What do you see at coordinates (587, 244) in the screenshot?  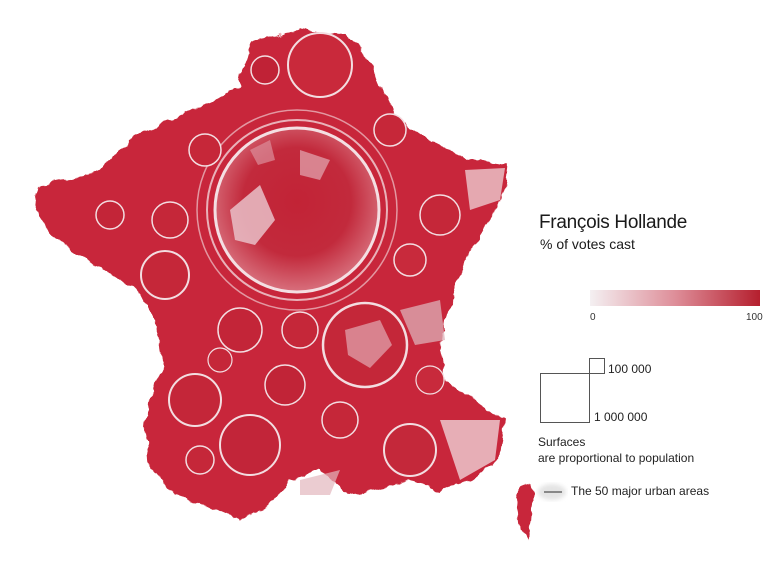 I see `legend-subtitle: % of votes cast` at bounding box center [587, 244].